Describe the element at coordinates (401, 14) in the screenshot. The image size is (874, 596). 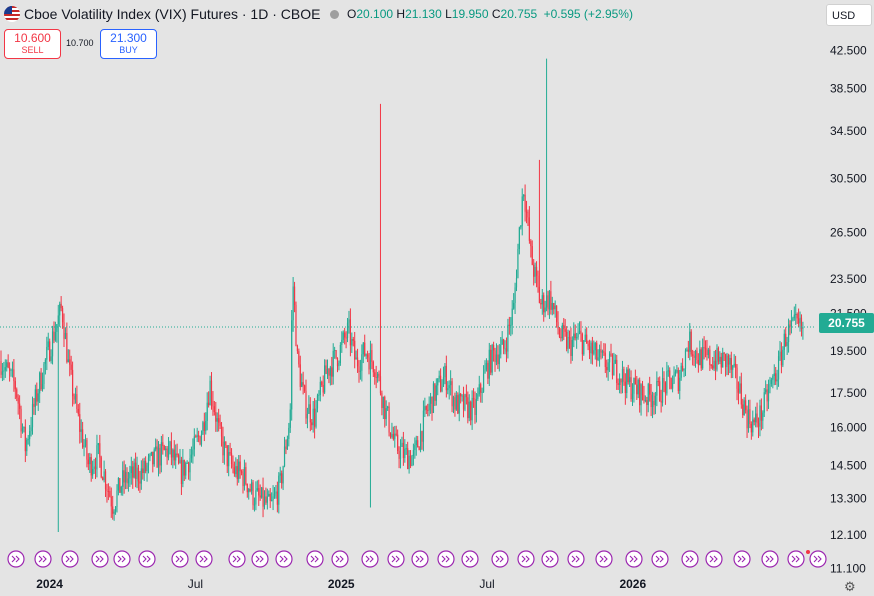
I see `high-label: H` at that location.